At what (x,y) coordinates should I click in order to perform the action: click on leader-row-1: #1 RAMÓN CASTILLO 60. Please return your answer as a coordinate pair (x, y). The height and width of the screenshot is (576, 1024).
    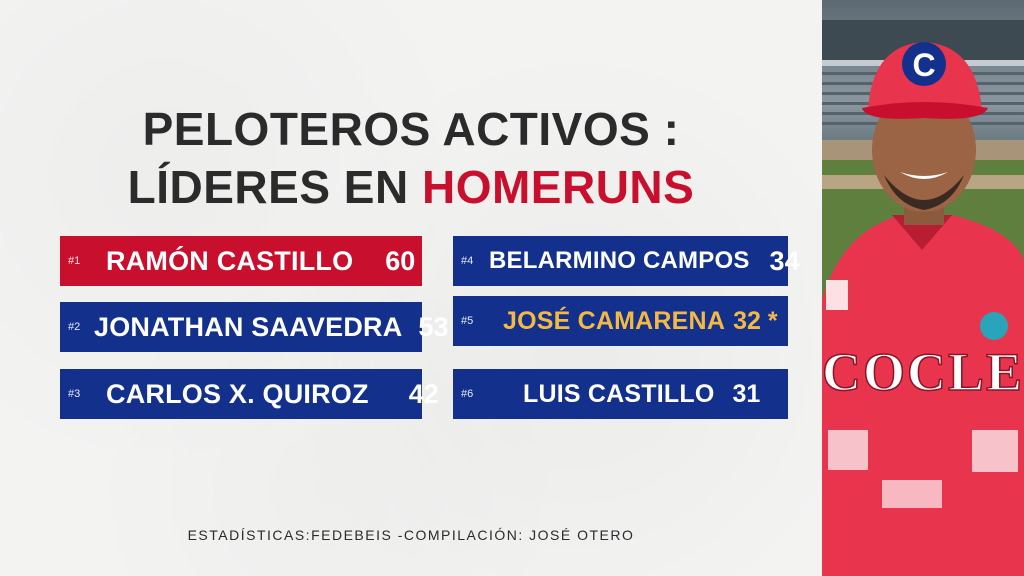
    Looking at the image, I should click on (241, 261).